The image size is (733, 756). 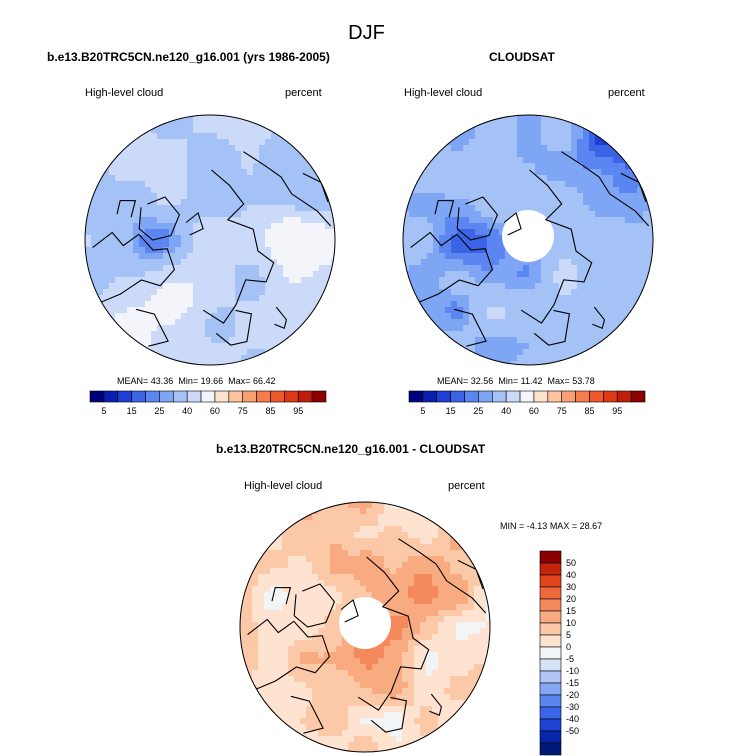 What do you see at coordinates (314, 605) in the screenshot?
I see `coastline` at bounding box center [314, 605].